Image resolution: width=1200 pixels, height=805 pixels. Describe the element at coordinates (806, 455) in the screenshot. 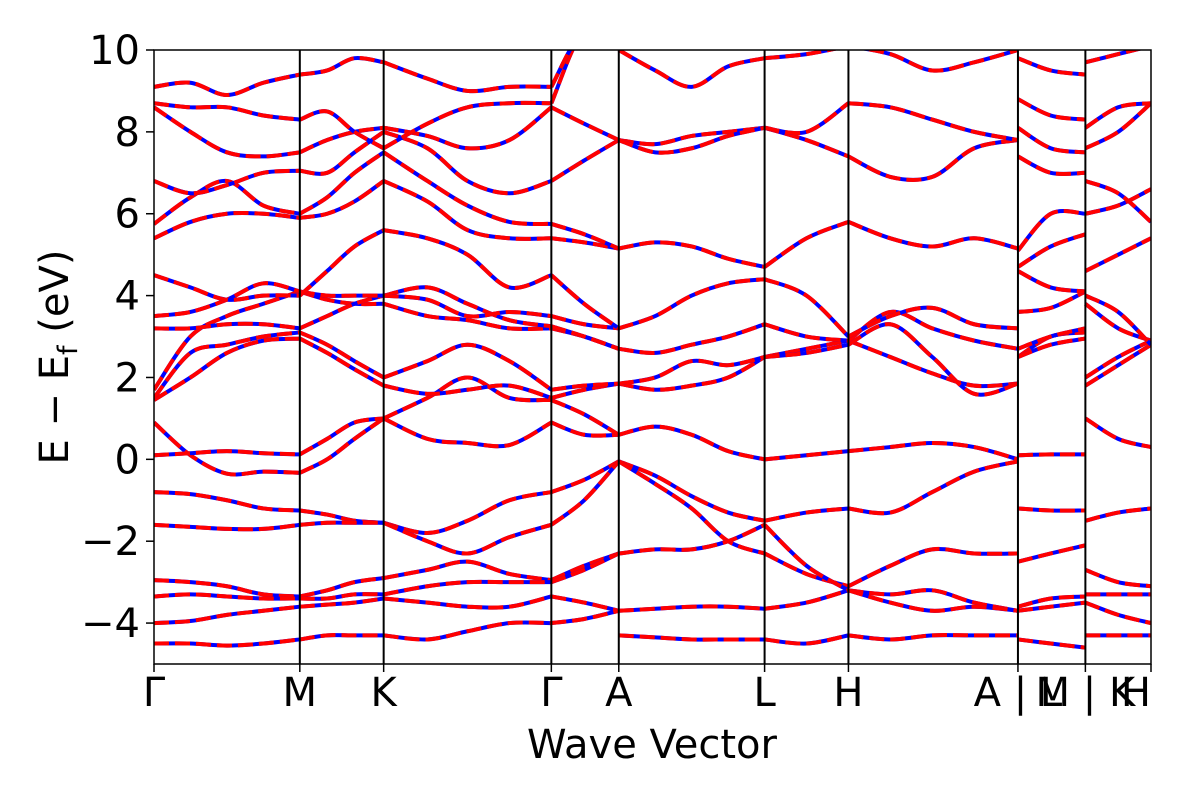

I see `band-line-L-H-0-series-b` at that location.